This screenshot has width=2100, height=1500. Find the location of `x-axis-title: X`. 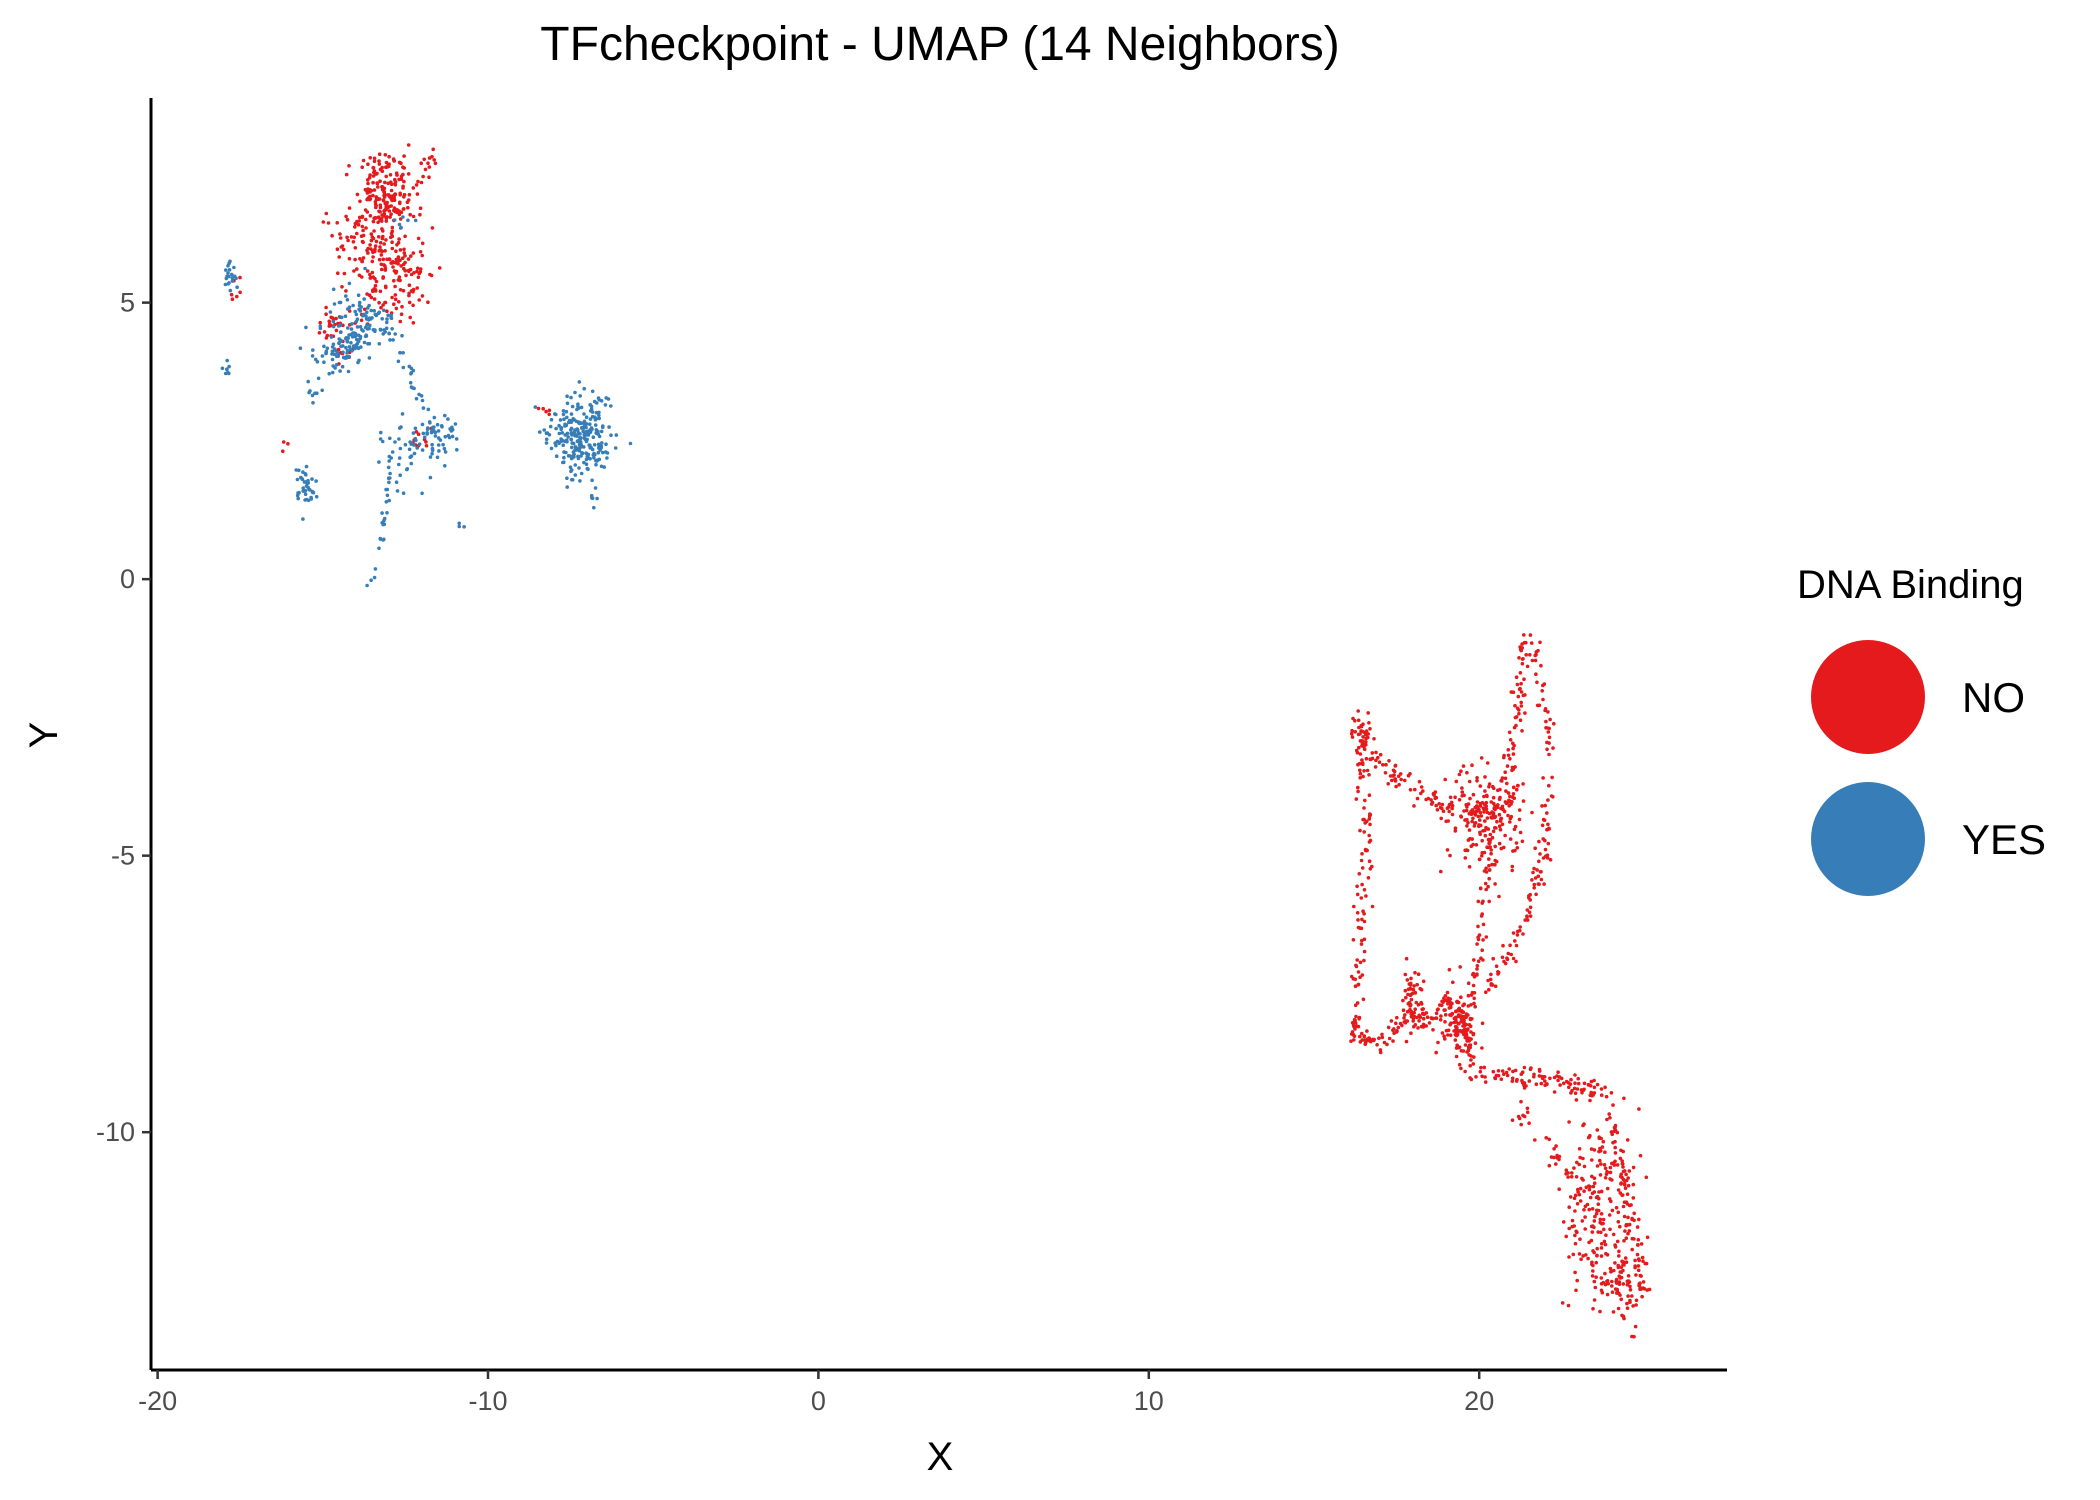

x-axis-title: X is located at coordinates (940, 1457).